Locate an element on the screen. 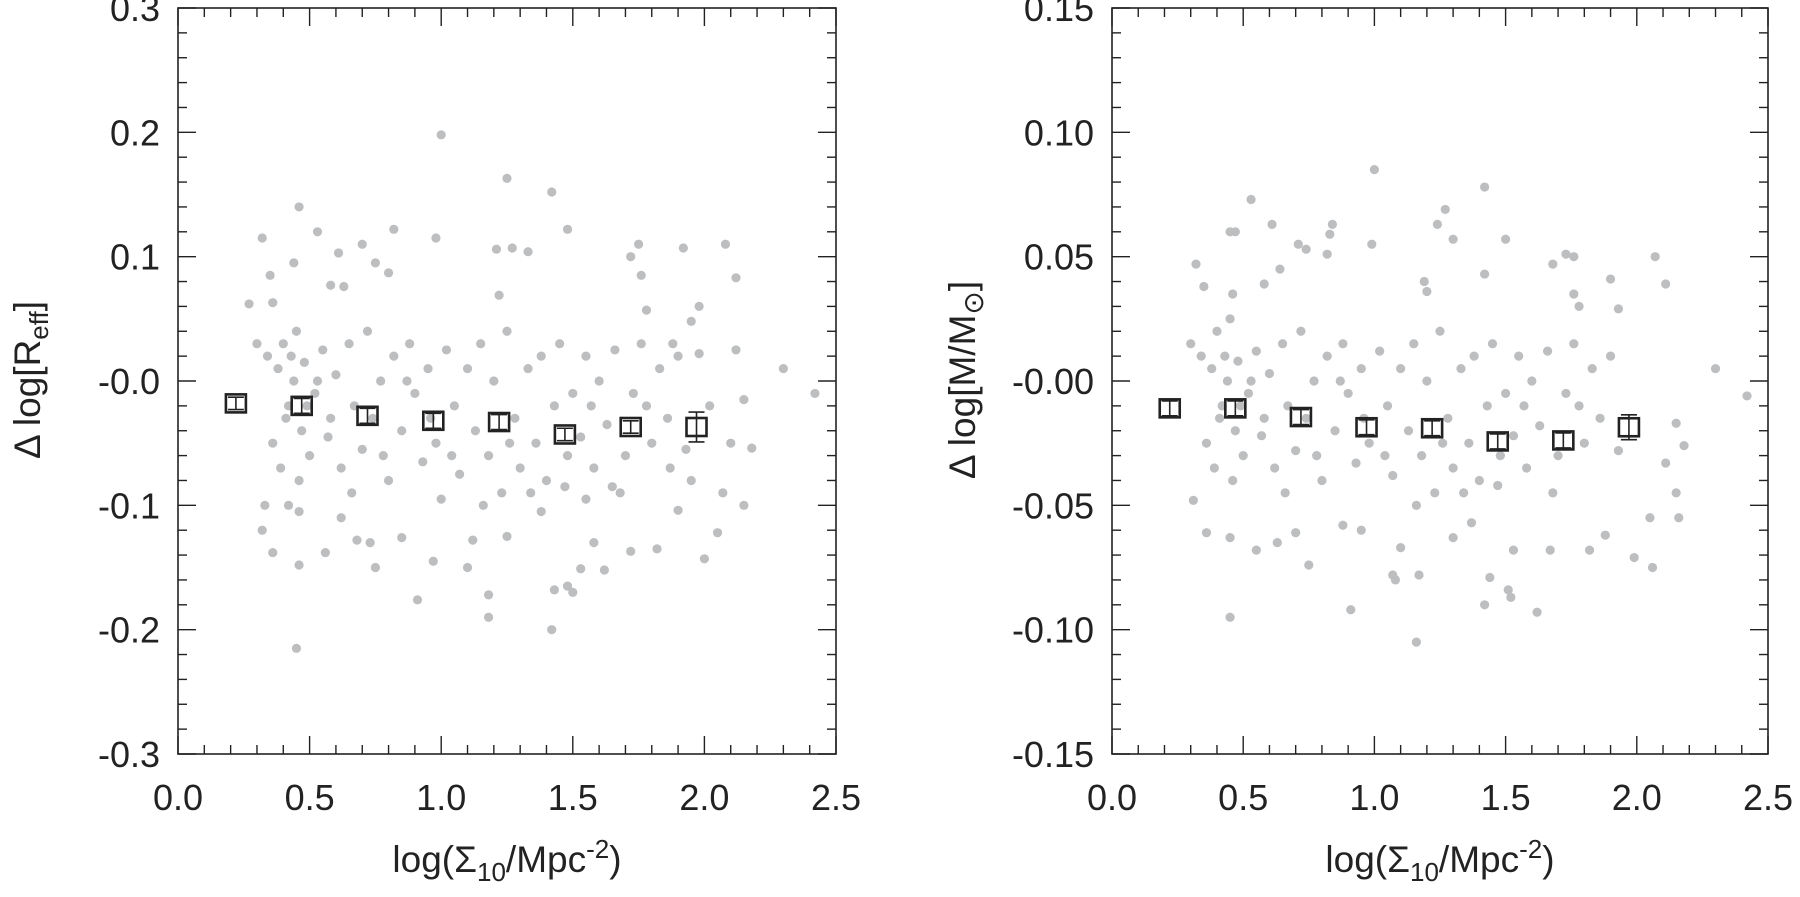 Image resolution: width=1800 pixels, height=897 pixels. x-label-superscript: -2 is located at coordinates (1530, 849).